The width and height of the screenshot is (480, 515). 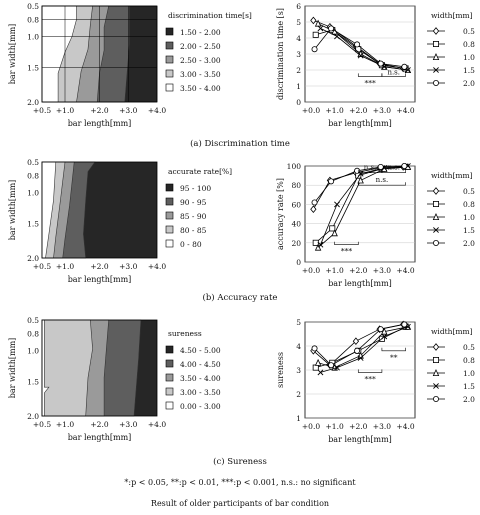 I want to click on y-axis-label: discrimination time [s], so click(x=280, y=54).